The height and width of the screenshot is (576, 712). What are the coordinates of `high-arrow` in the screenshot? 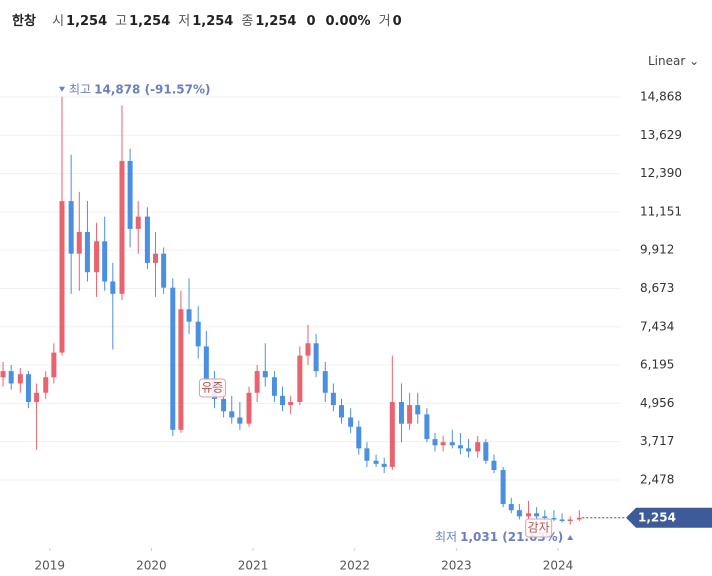 It's located at (62, 89).